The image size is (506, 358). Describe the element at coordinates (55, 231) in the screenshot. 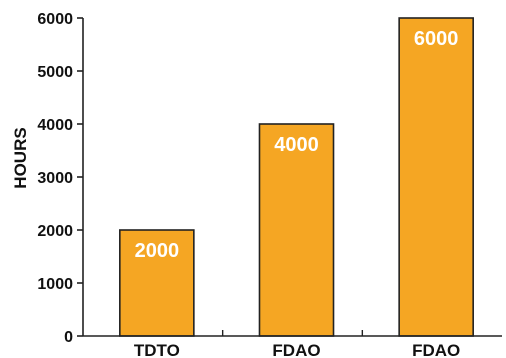

I see `y-tick-label: 2000` at that location.